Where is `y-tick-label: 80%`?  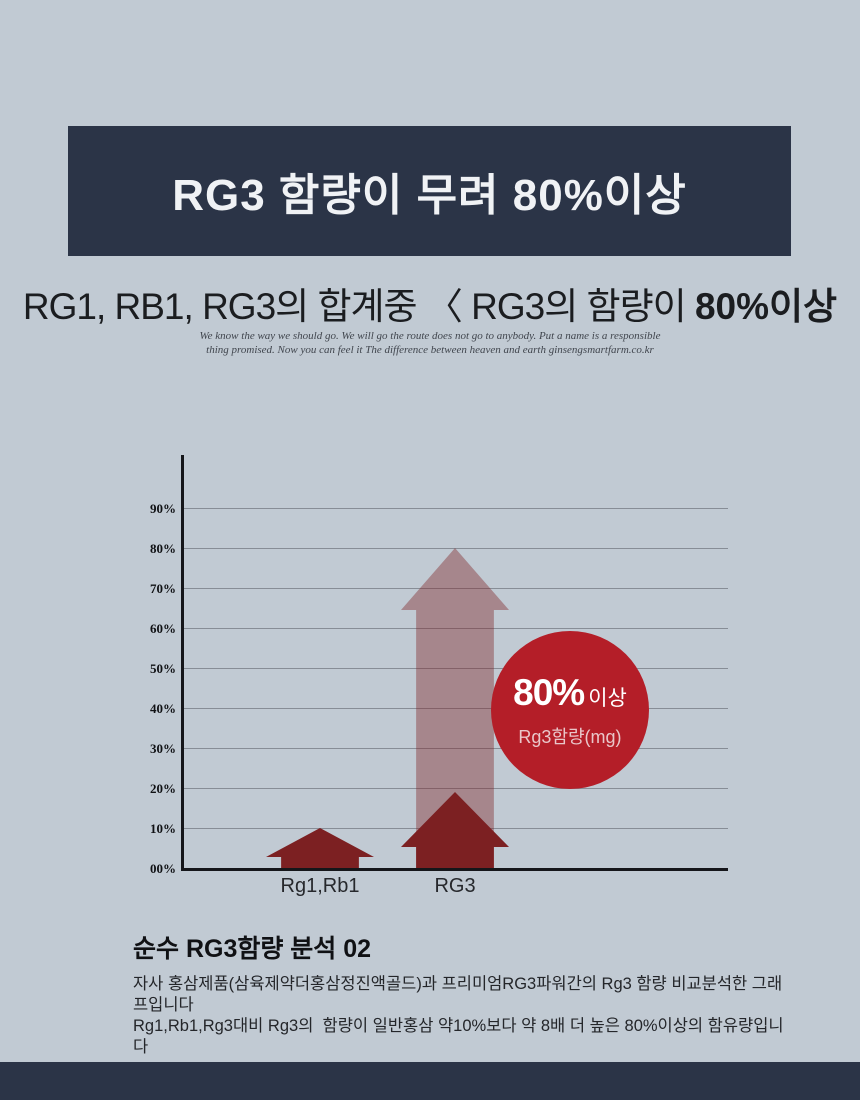
y-tick-label: 80% is located at coordinates (163, 548).